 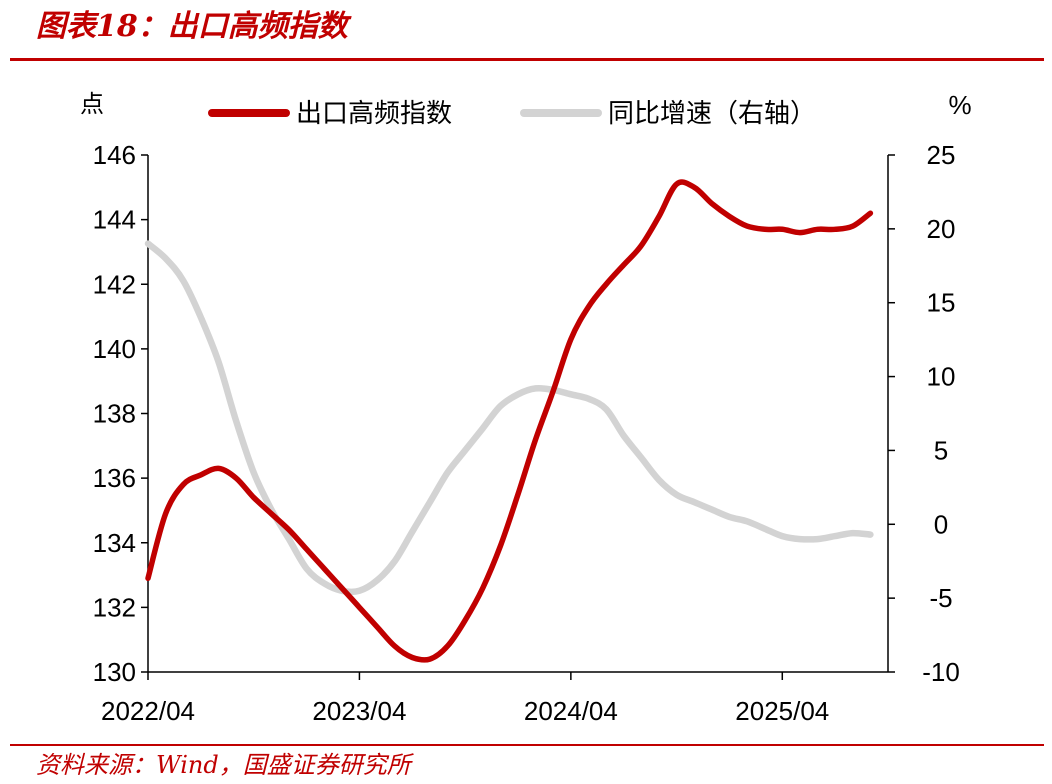 I want to click on right-axis-unit: %, so click(x=959, y=105).